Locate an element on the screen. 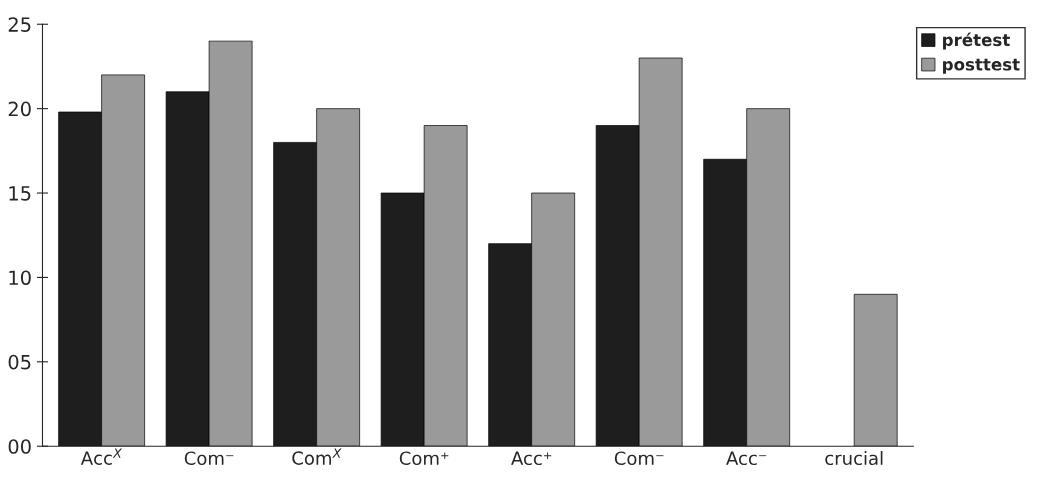 Image resolution: width=1062 pixels, height=485 pixels. y-tick-label: 25 is located at coordinates (19, 24).